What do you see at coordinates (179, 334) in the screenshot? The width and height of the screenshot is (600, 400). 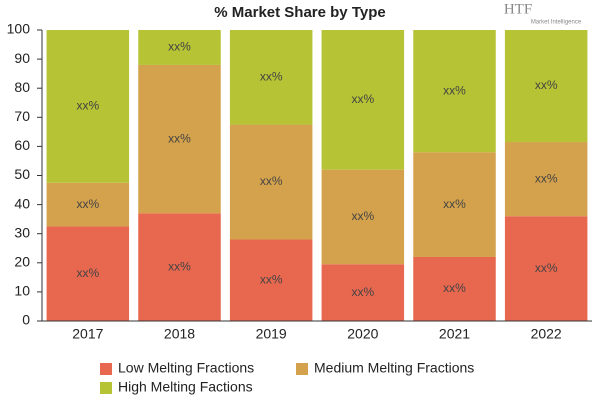 I see `x-tick-label: 2018` at bounding box center [179, 334].